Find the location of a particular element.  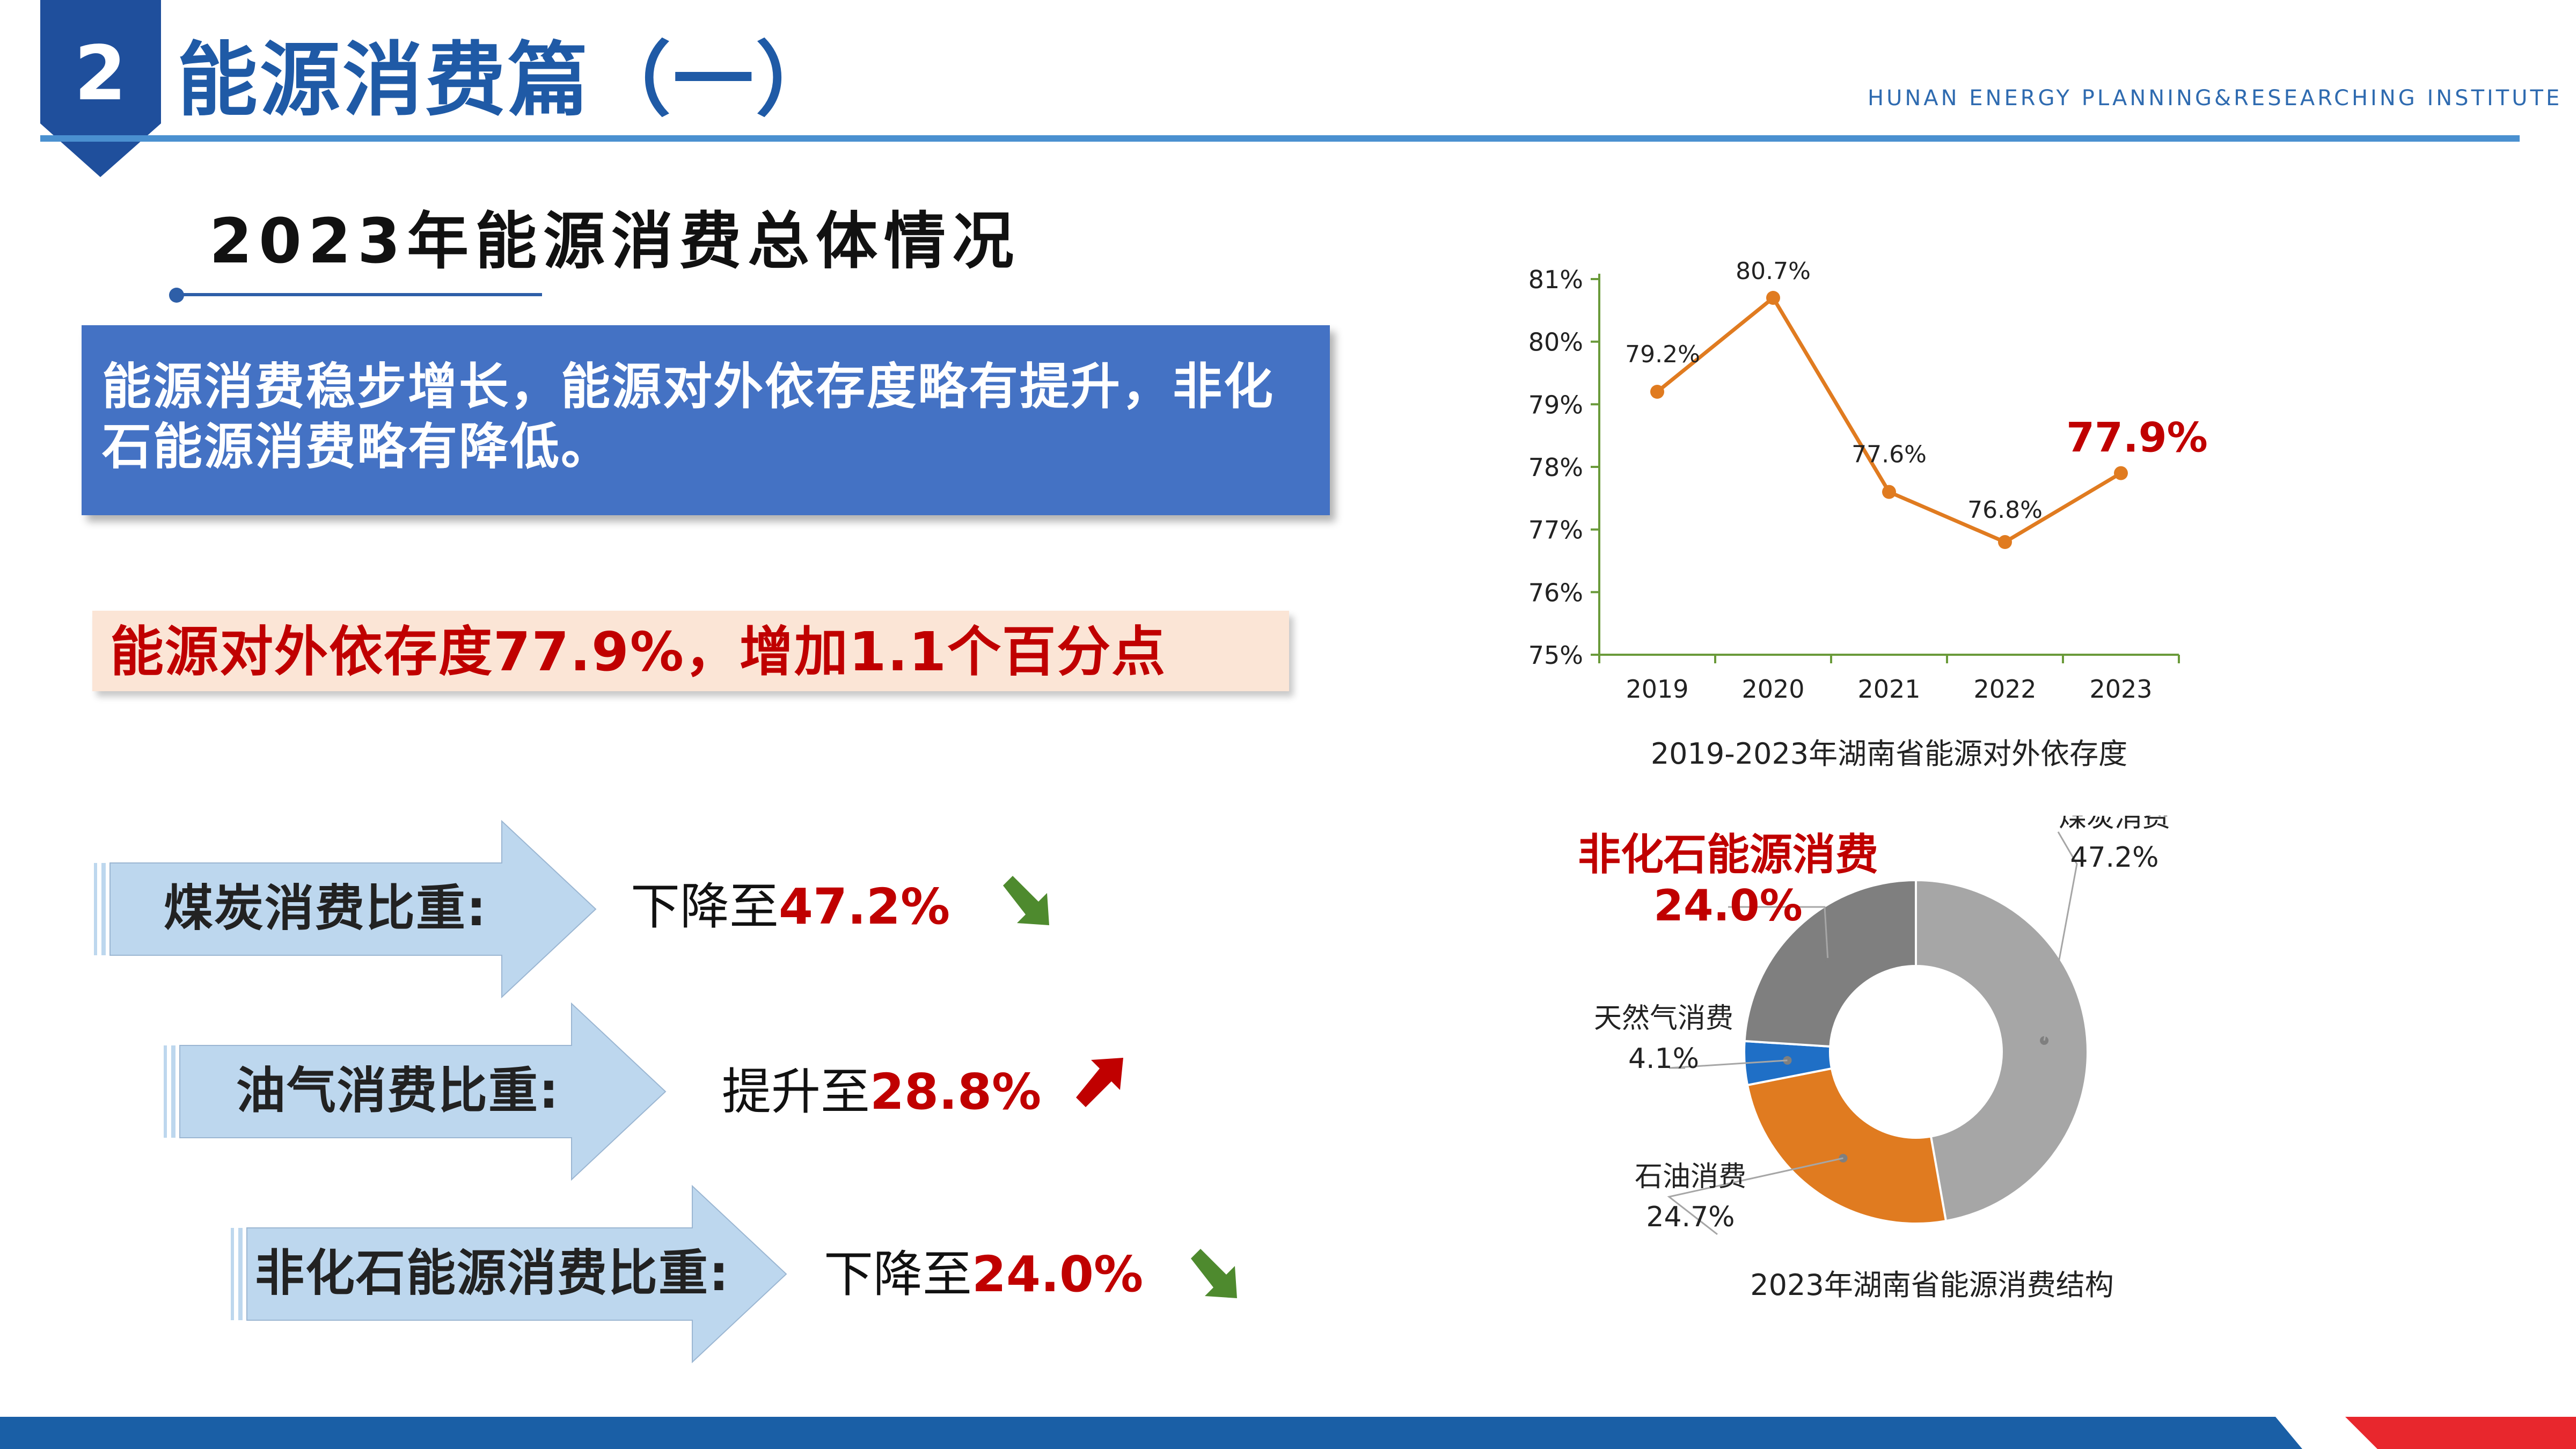

summary-text: 能源消费稳步增长，能源对外依存度略有提升，非化 石能源消费略有降低。 is located at coordinates (711, 417).